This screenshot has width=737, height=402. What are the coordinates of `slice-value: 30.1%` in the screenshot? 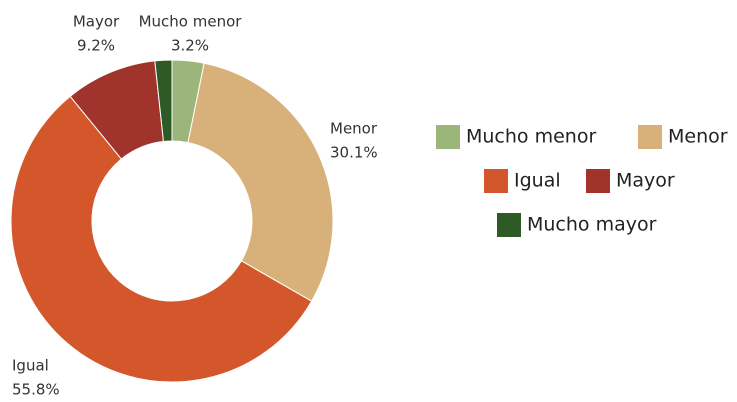 It's located at (354, 153).